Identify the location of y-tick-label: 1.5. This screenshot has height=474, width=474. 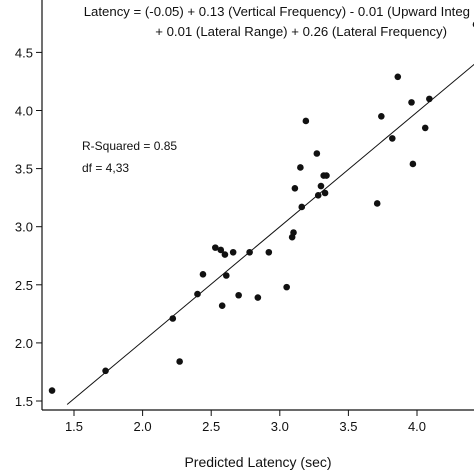
(24, 401).